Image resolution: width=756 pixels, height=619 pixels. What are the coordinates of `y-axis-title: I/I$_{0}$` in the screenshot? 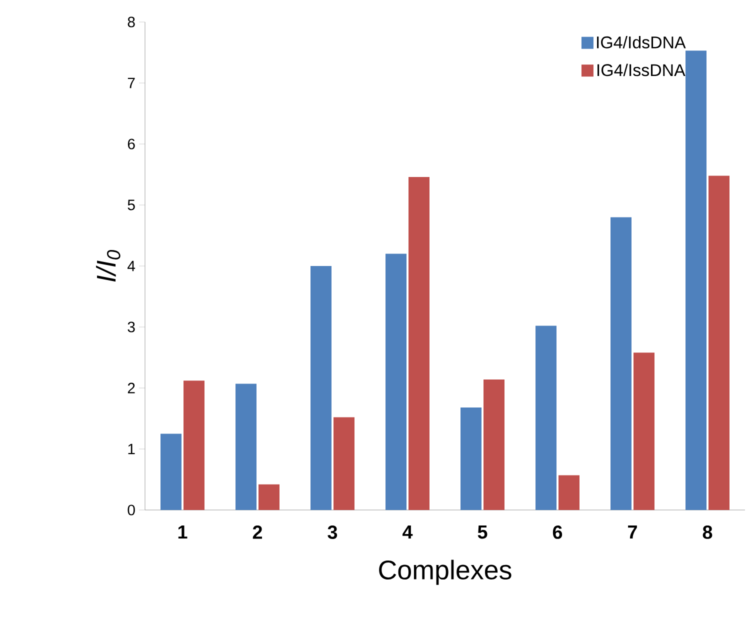 It's located at (108, 266).